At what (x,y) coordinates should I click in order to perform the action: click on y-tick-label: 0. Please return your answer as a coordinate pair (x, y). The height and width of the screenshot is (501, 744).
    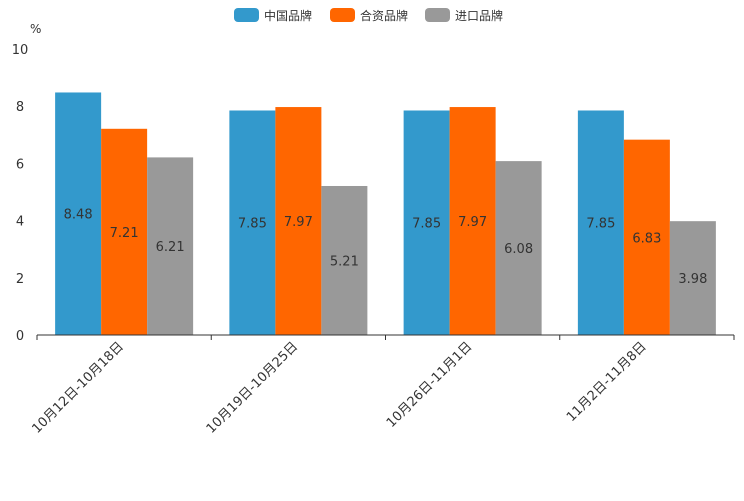
    Looking at the image, I should click on (20, 336).